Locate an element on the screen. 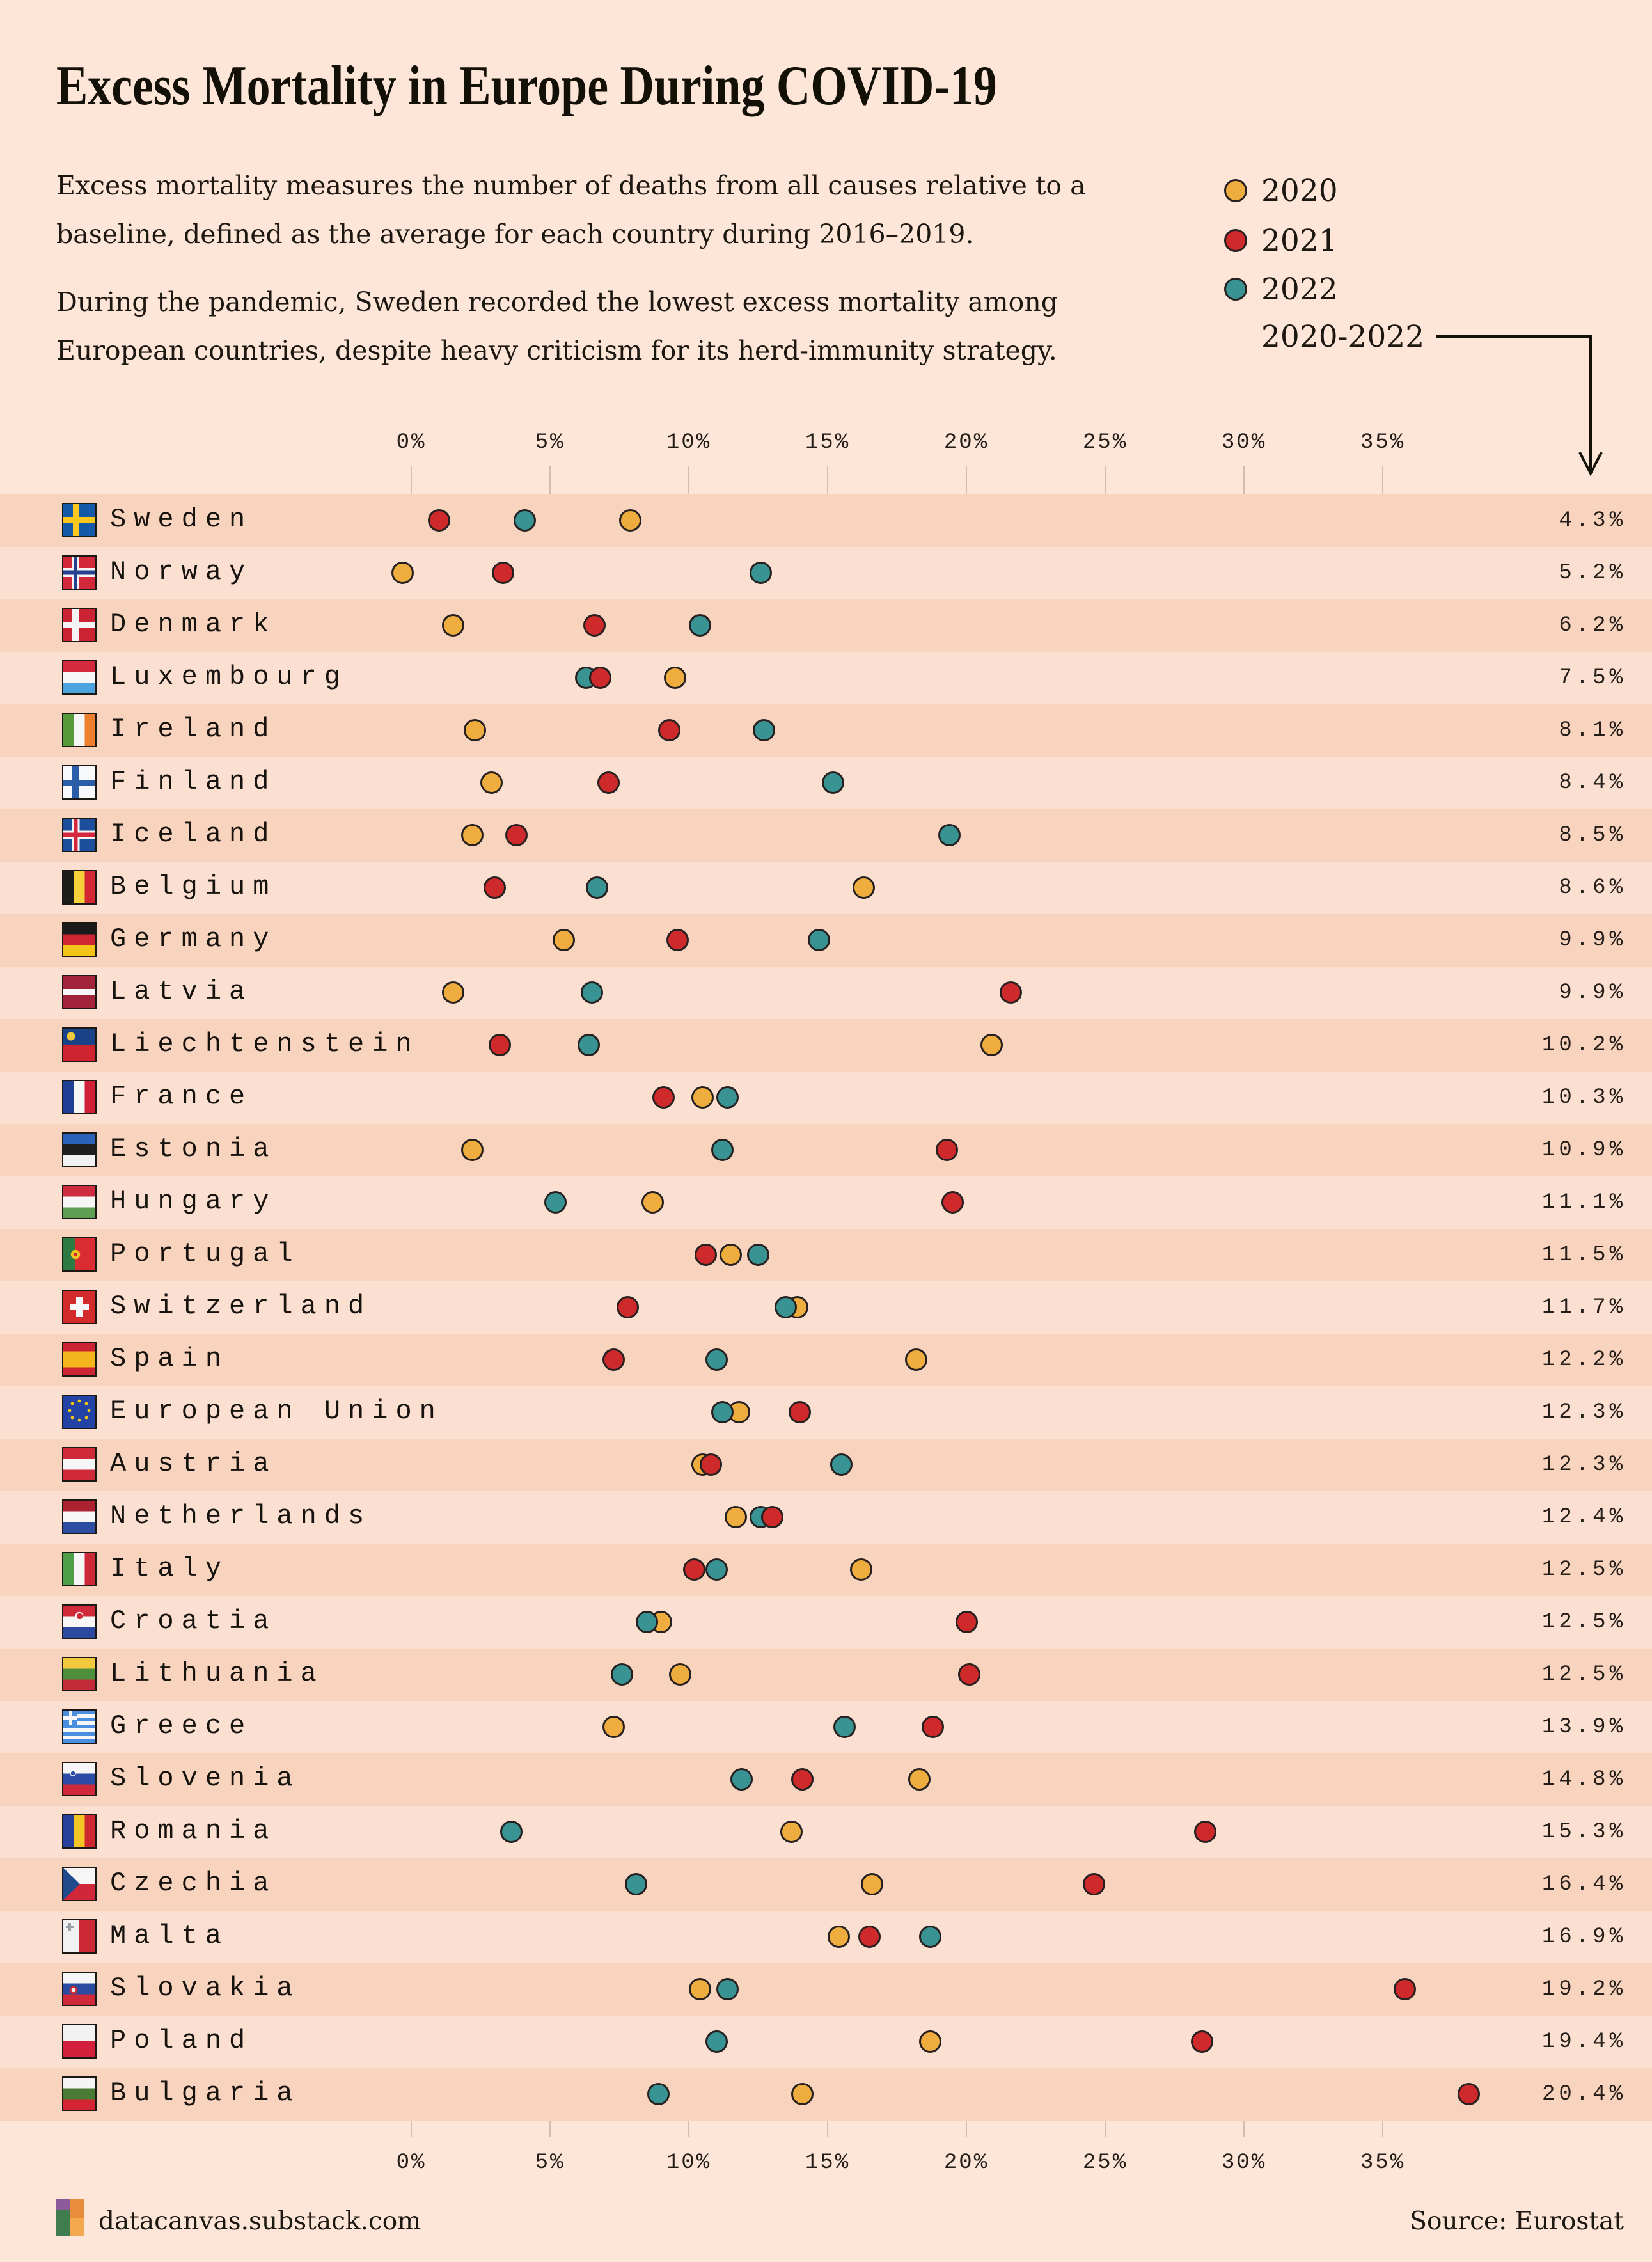  total-2020-2022: 8.1% is located at coordinates (1592, 730).